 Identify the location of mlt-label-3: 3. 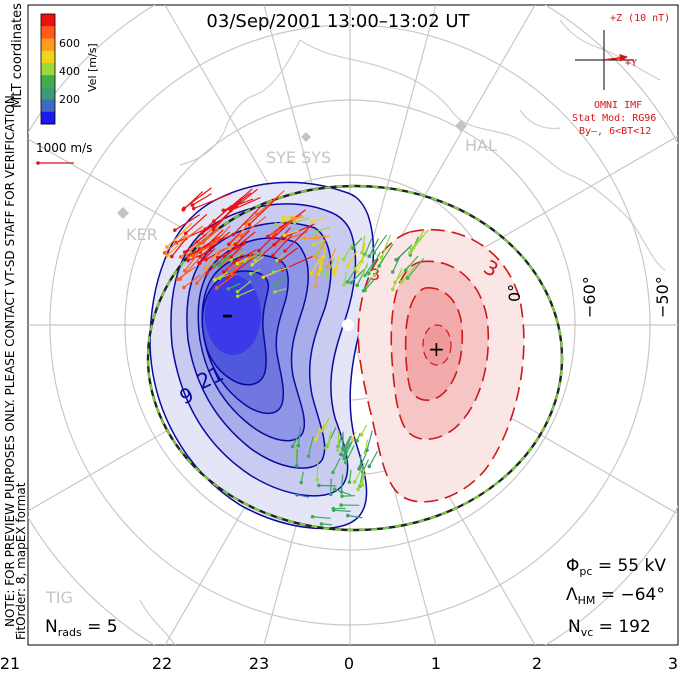
(673, 663).